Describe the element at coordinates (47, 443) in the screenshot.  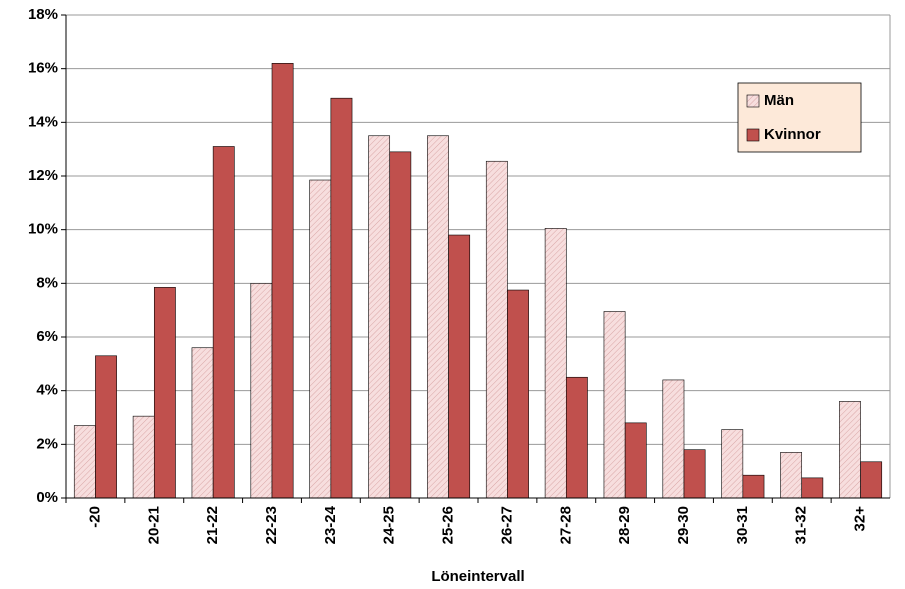
I see `y-tick-label: 2%` at that location.